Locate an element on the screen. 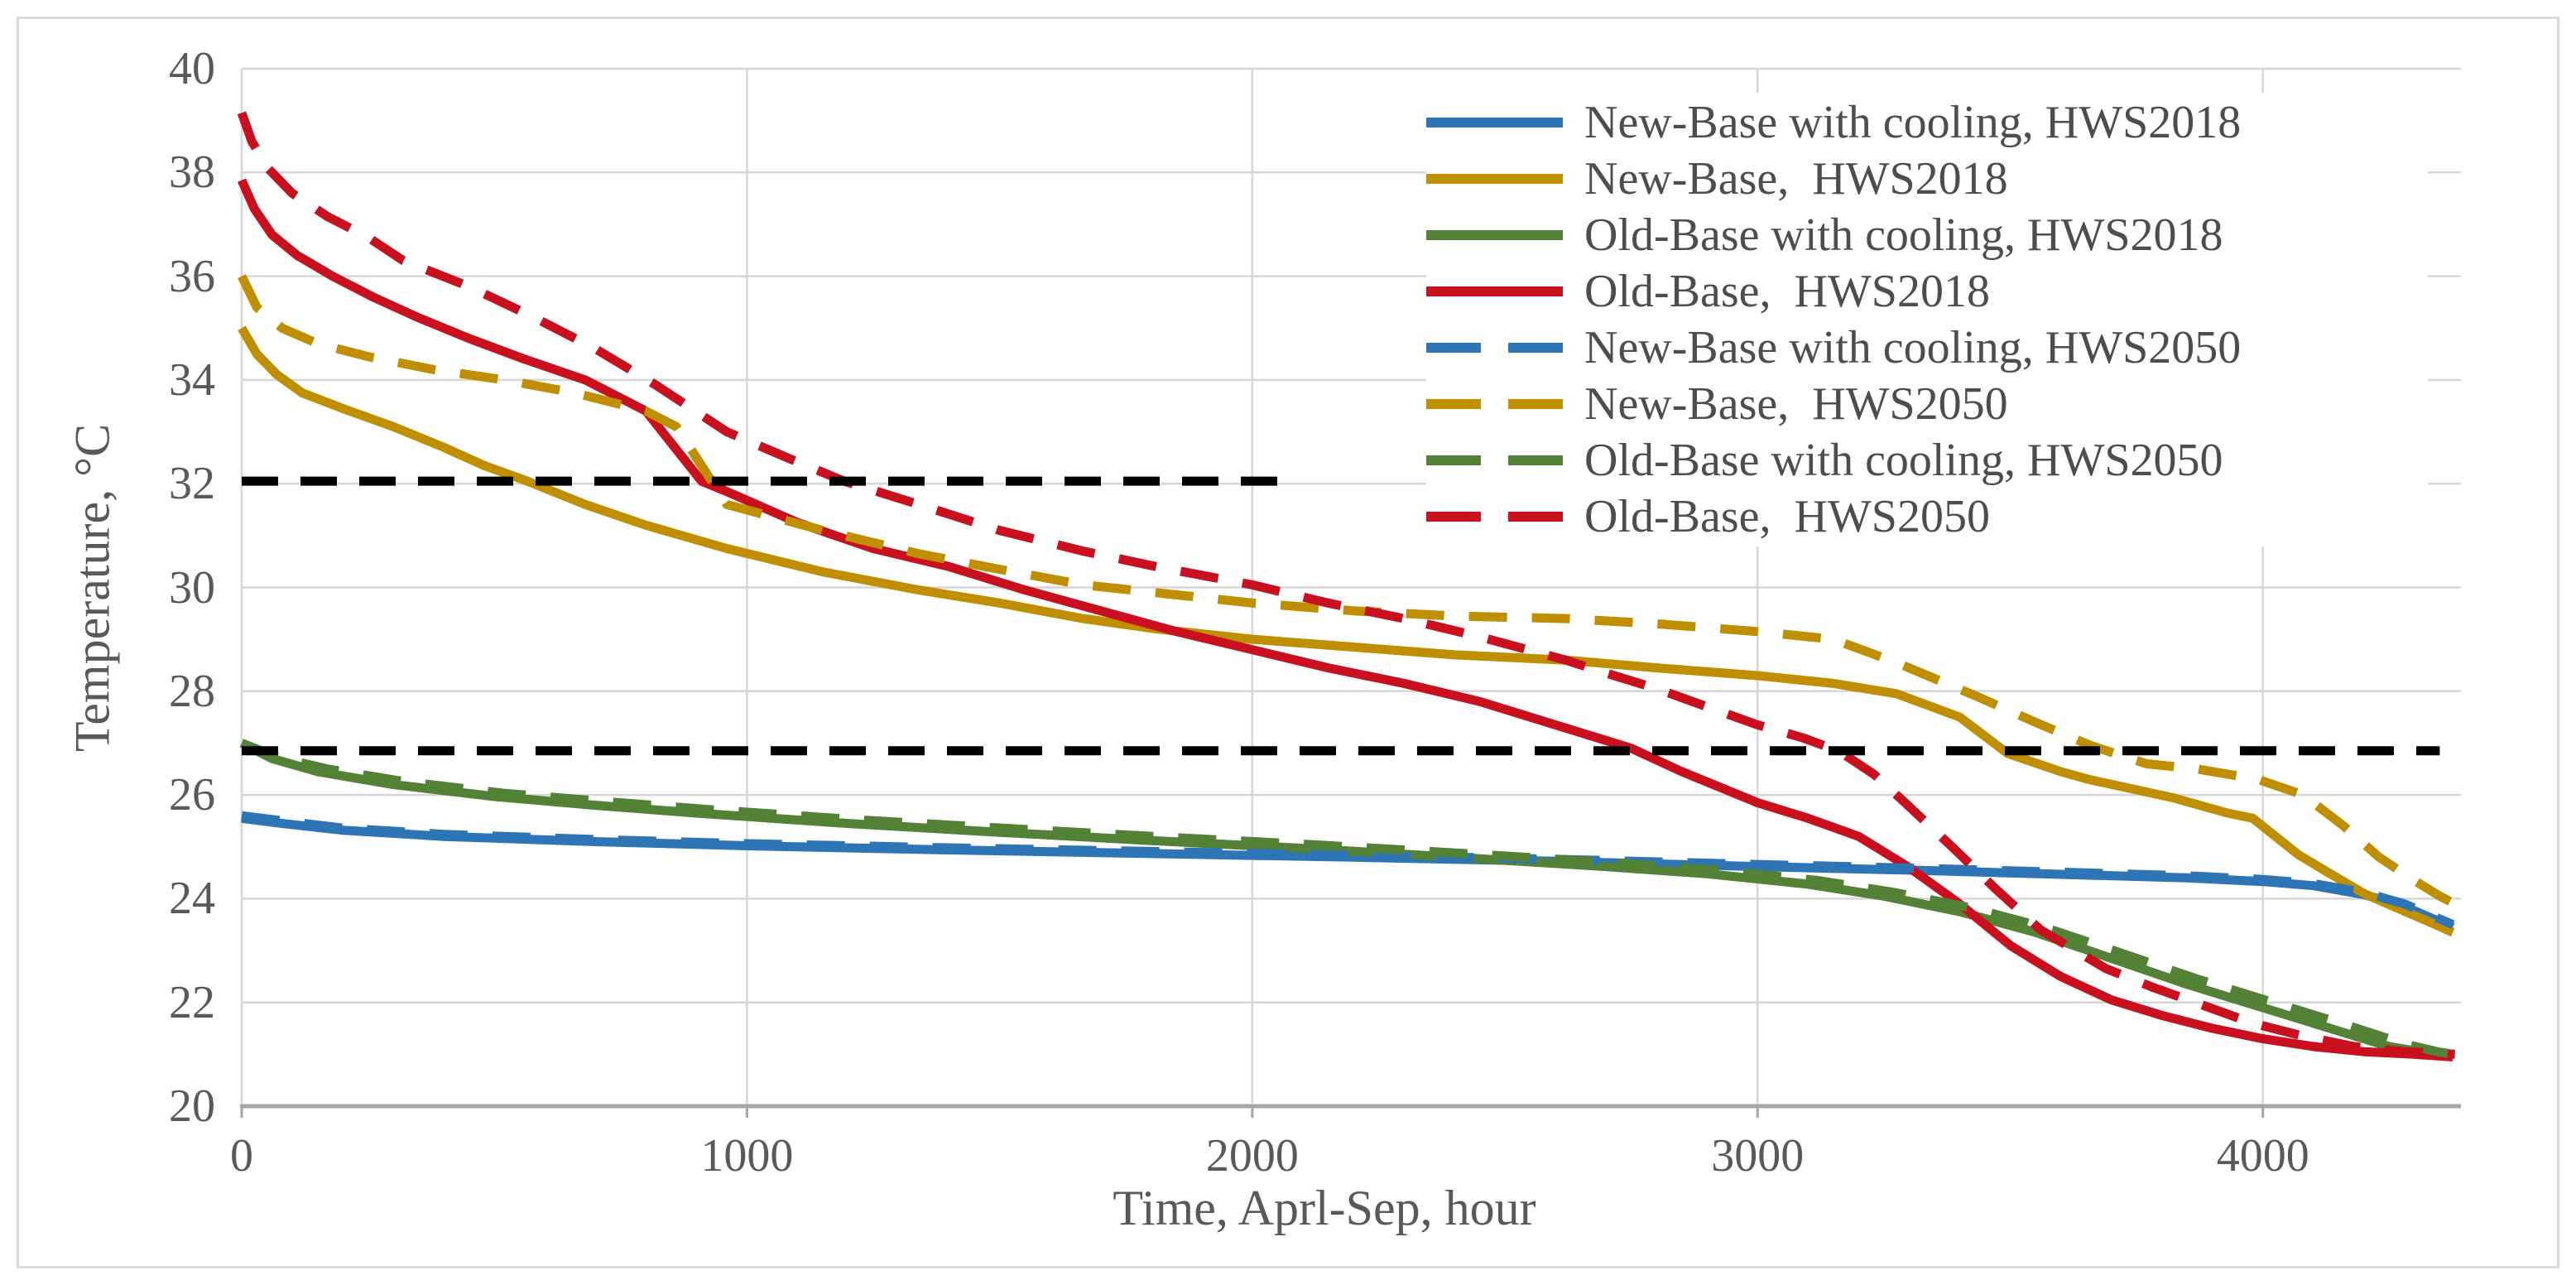 The width and height of the screenshot is (2576, 1285). legend-item-old-base-hws2018: Old-Base, HWS2018 is located at coordinates (1927, 291).